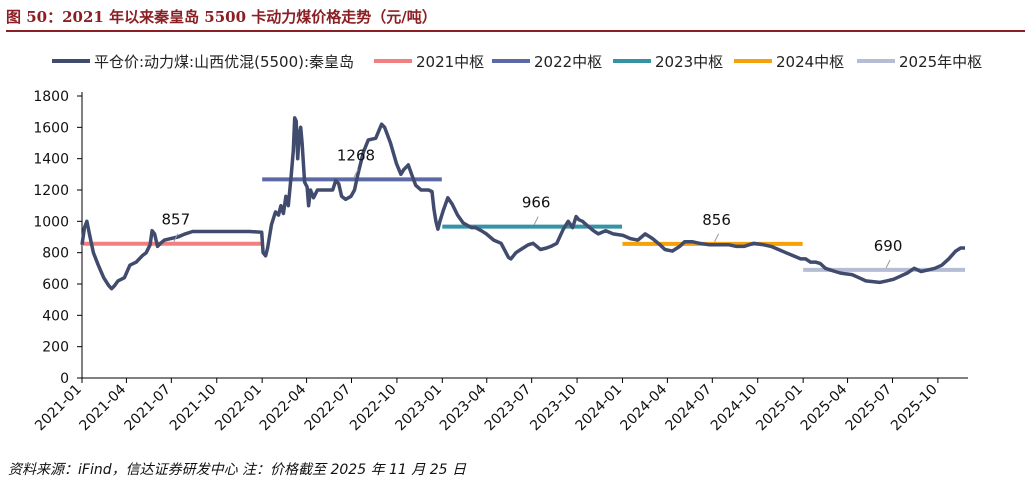  I want to click on y-tick-label: 1400, so click(51, 160).